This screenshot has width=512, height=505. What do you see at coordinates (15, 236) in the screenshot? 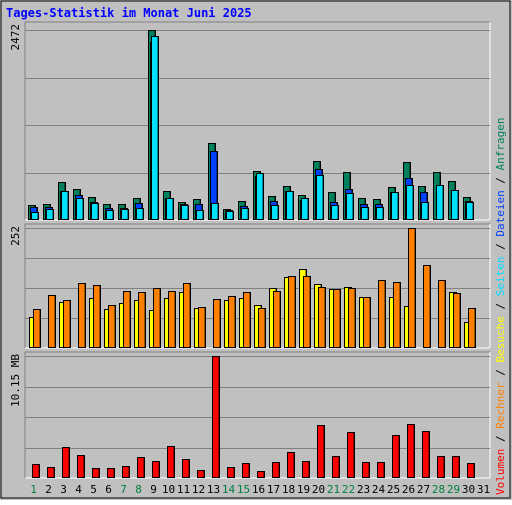
I see `panel-visits-max-label: 252` at bounding box center [15, 236].